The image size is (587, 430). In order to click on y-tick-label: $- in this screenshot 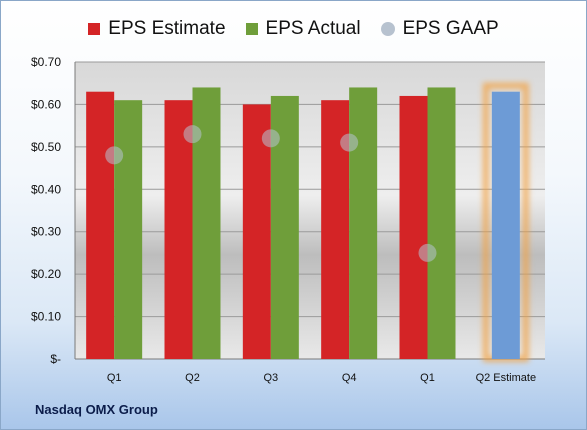, I will do `click(55, 359)`.